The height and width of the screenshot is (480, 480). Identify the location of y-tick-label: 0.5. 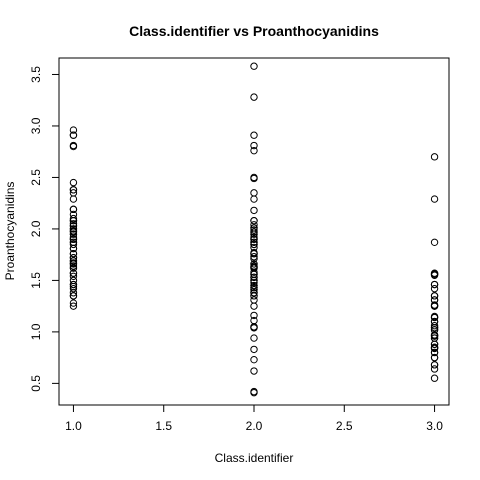
(36, 383).